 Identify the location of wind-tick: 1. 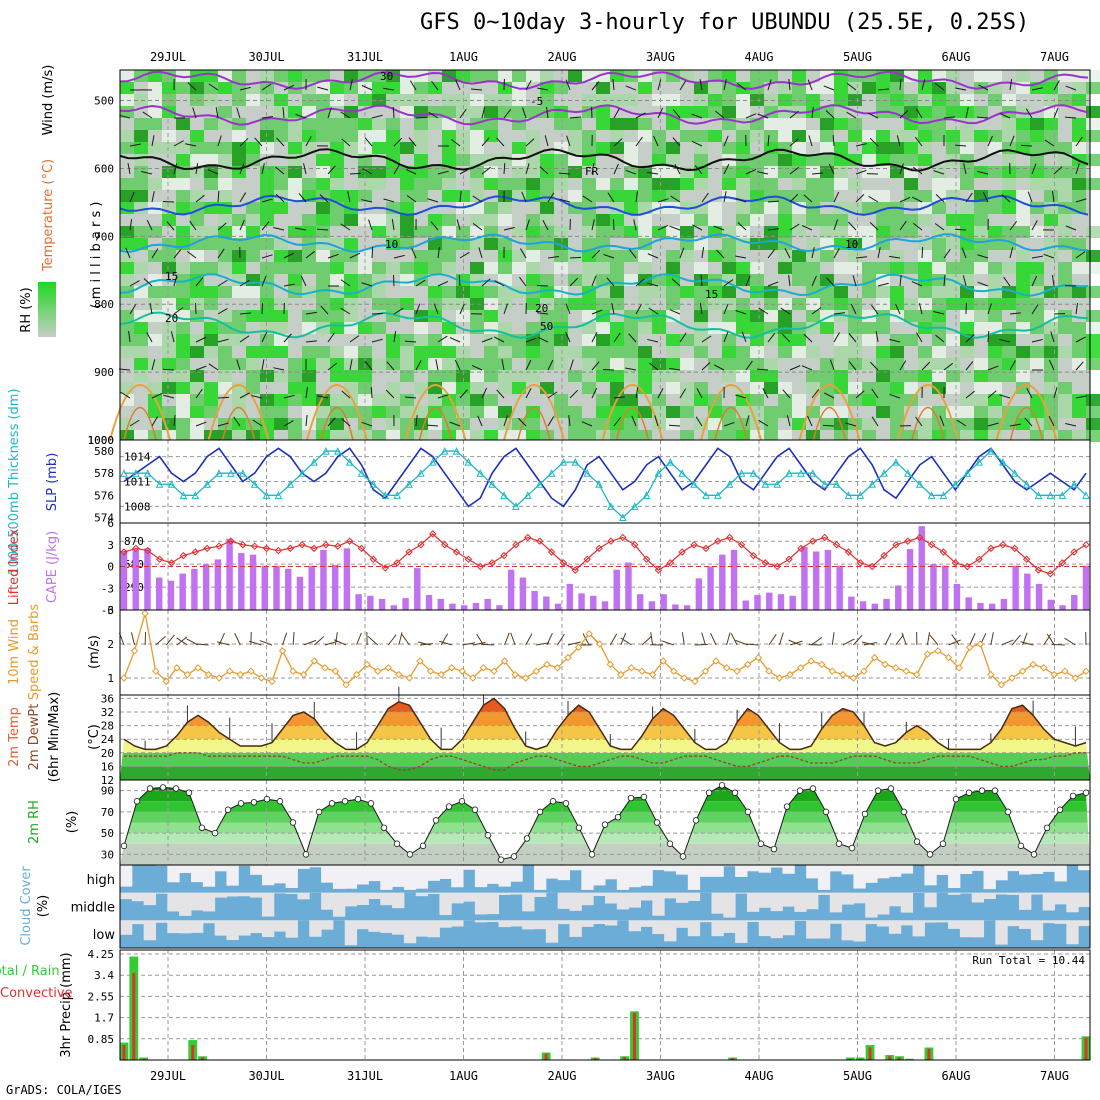
(110, 678).